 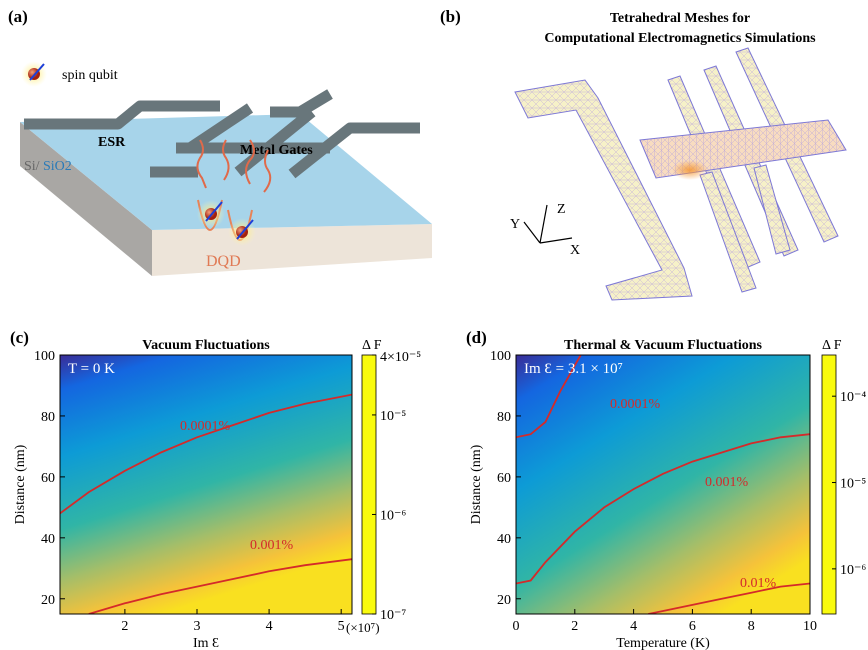 What do you see at coordinates (810, 626) in the screenshot?
I see `x-tick-label: 10` at bounding box center [810, 626].